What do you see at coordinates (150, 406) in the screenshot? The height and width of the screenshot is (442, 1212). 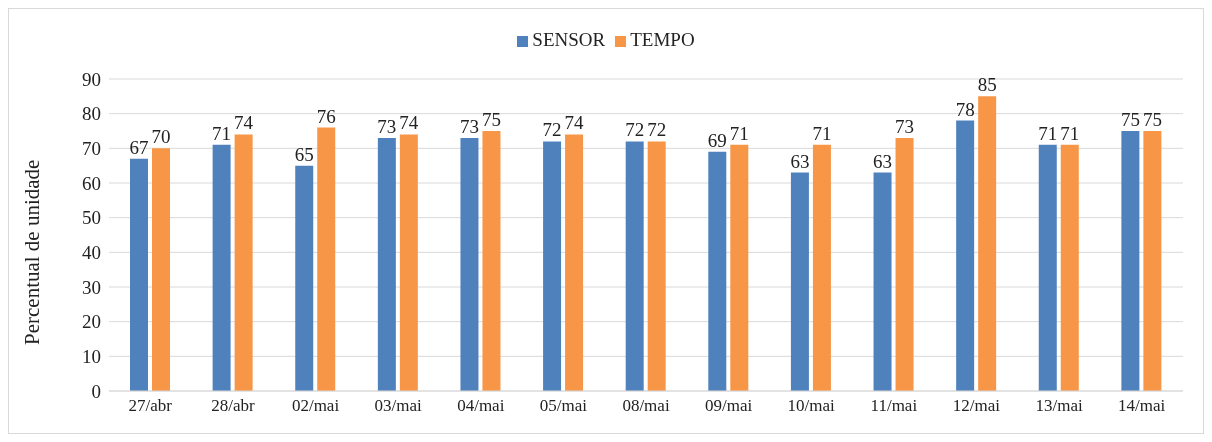 I see `x-tick-label: 27/abr` at bounding box center [150, 406].